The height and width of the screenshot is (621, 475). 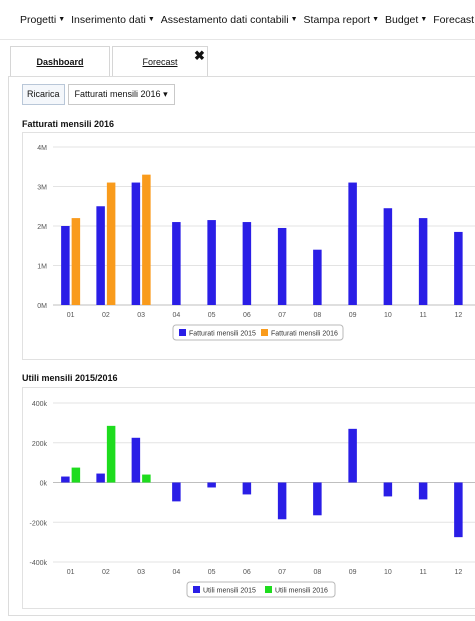 I want to click on reload-button: Ricarica, so click(x=43, y=94).